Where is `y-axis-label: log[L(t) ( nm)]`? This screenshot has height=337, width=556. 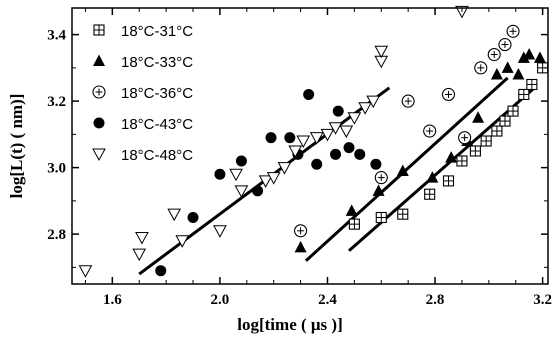
y-axis-label: log[L(t) ( nm)] is located at coordinates (16, 146).